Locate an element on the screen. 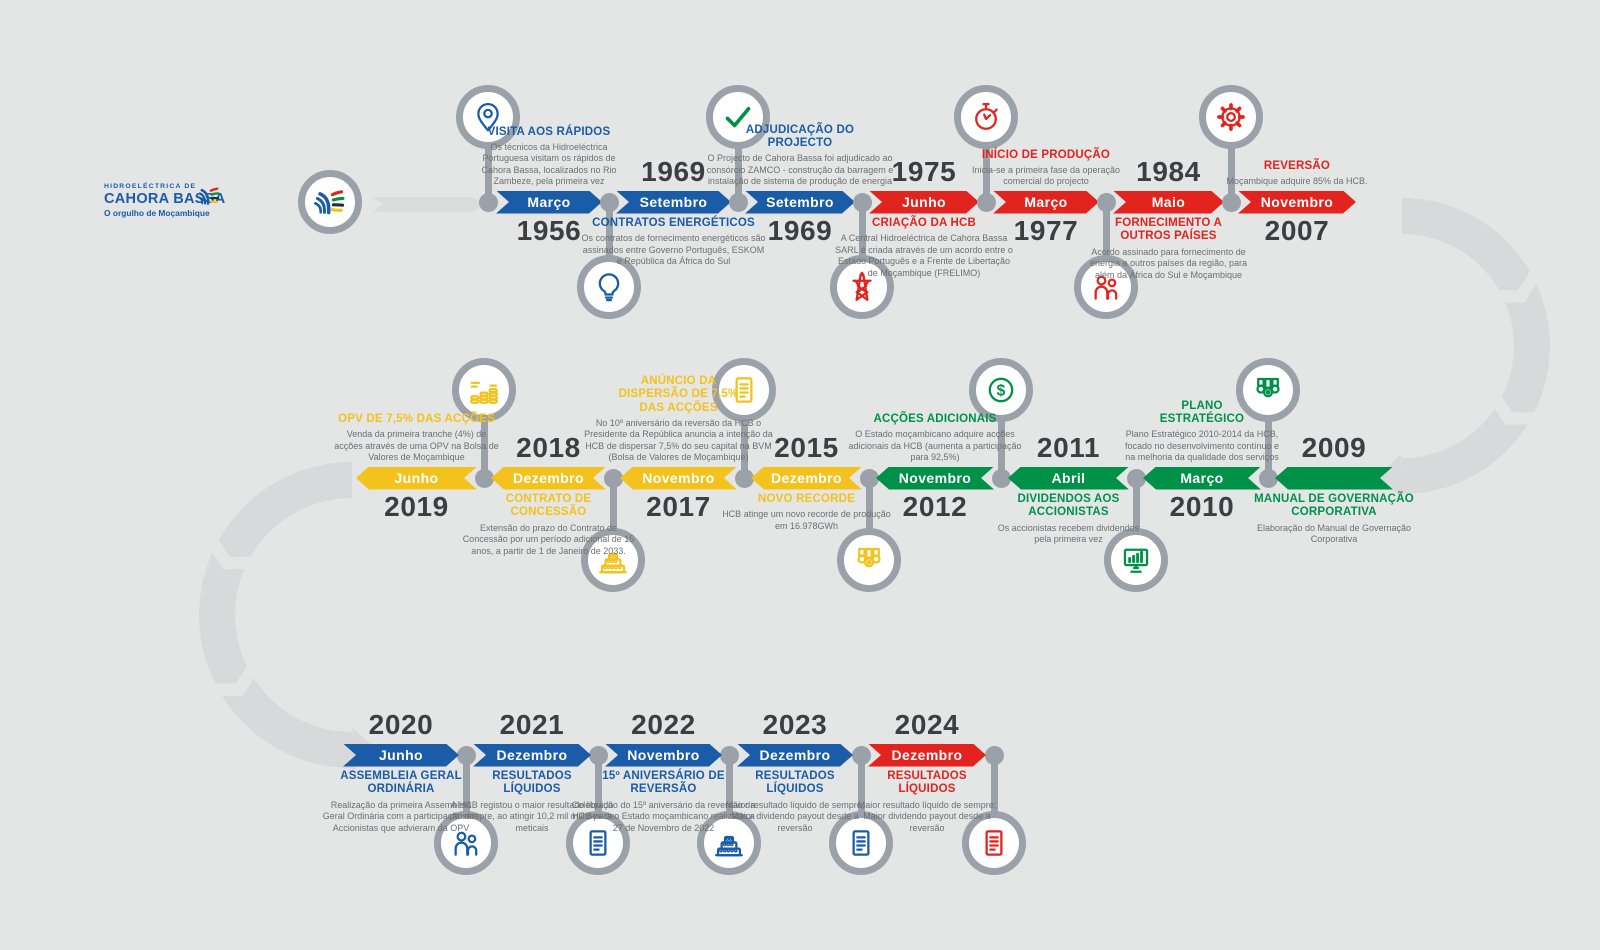 Image resolution: width=1600 pixels, height=950 pixels. year-label: 2010 is located at coordinates (1202, 506).